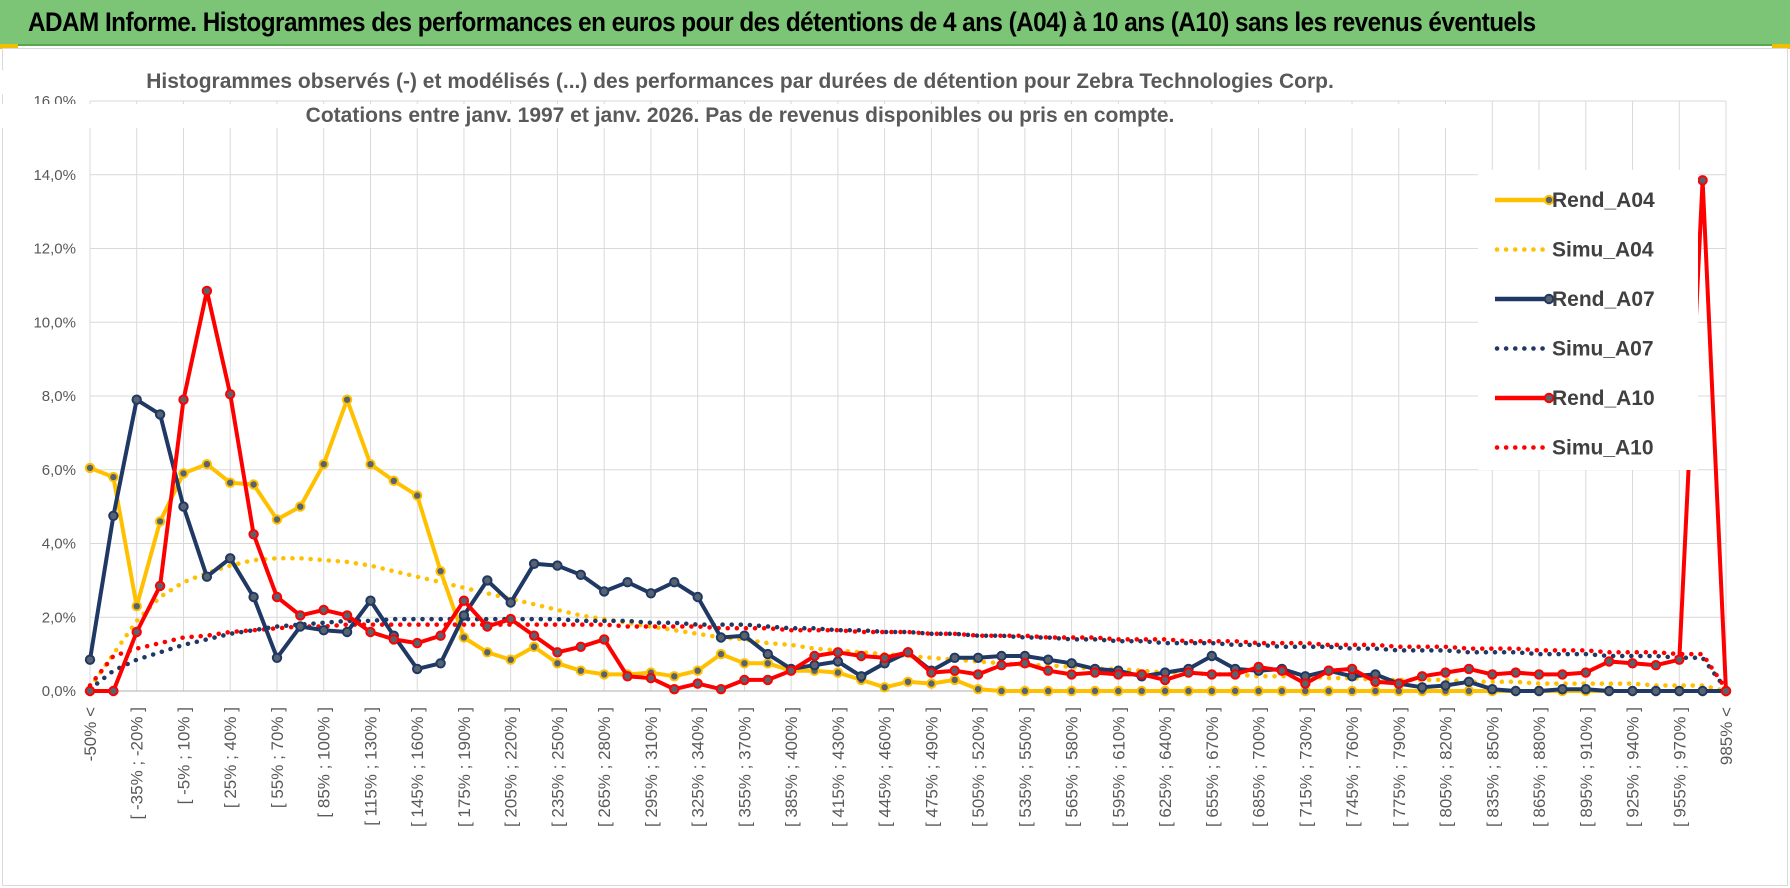  I want to click on legend-box, so click(1588, 320).